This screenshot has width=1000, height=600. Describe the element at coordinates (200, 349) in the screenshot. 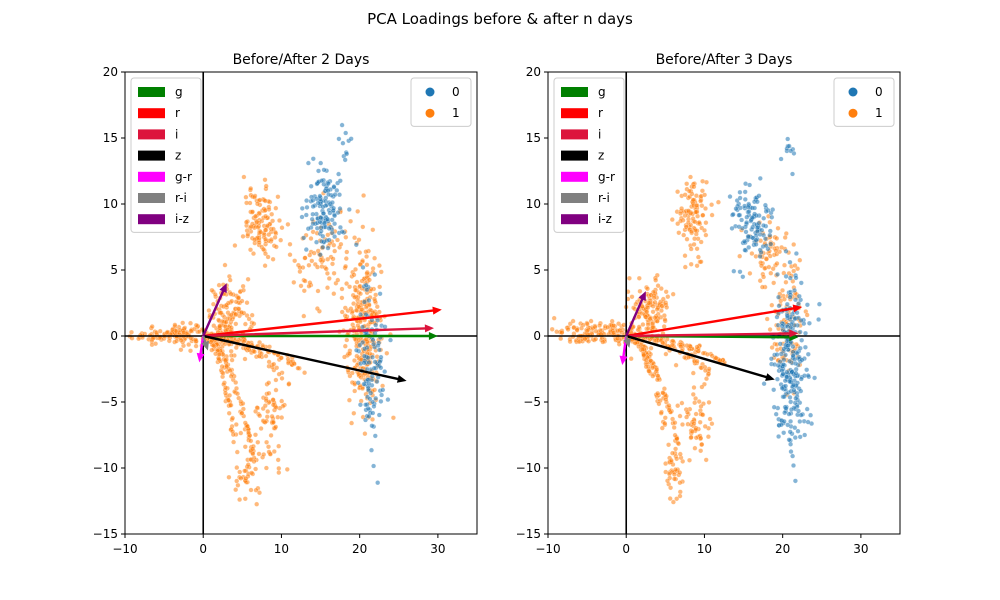

I see `loading-arrow-g-r` at that location.